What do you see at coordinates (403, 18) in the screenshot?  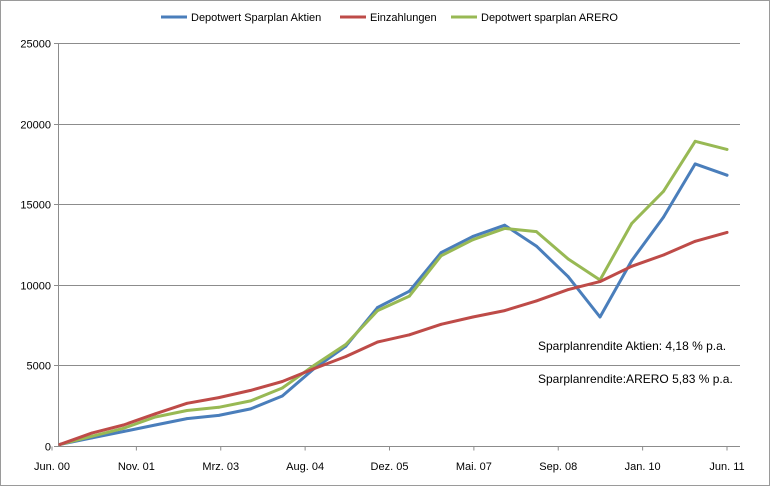 I see `legend-label: Einzahlungen` at bounding box center [403, 18].